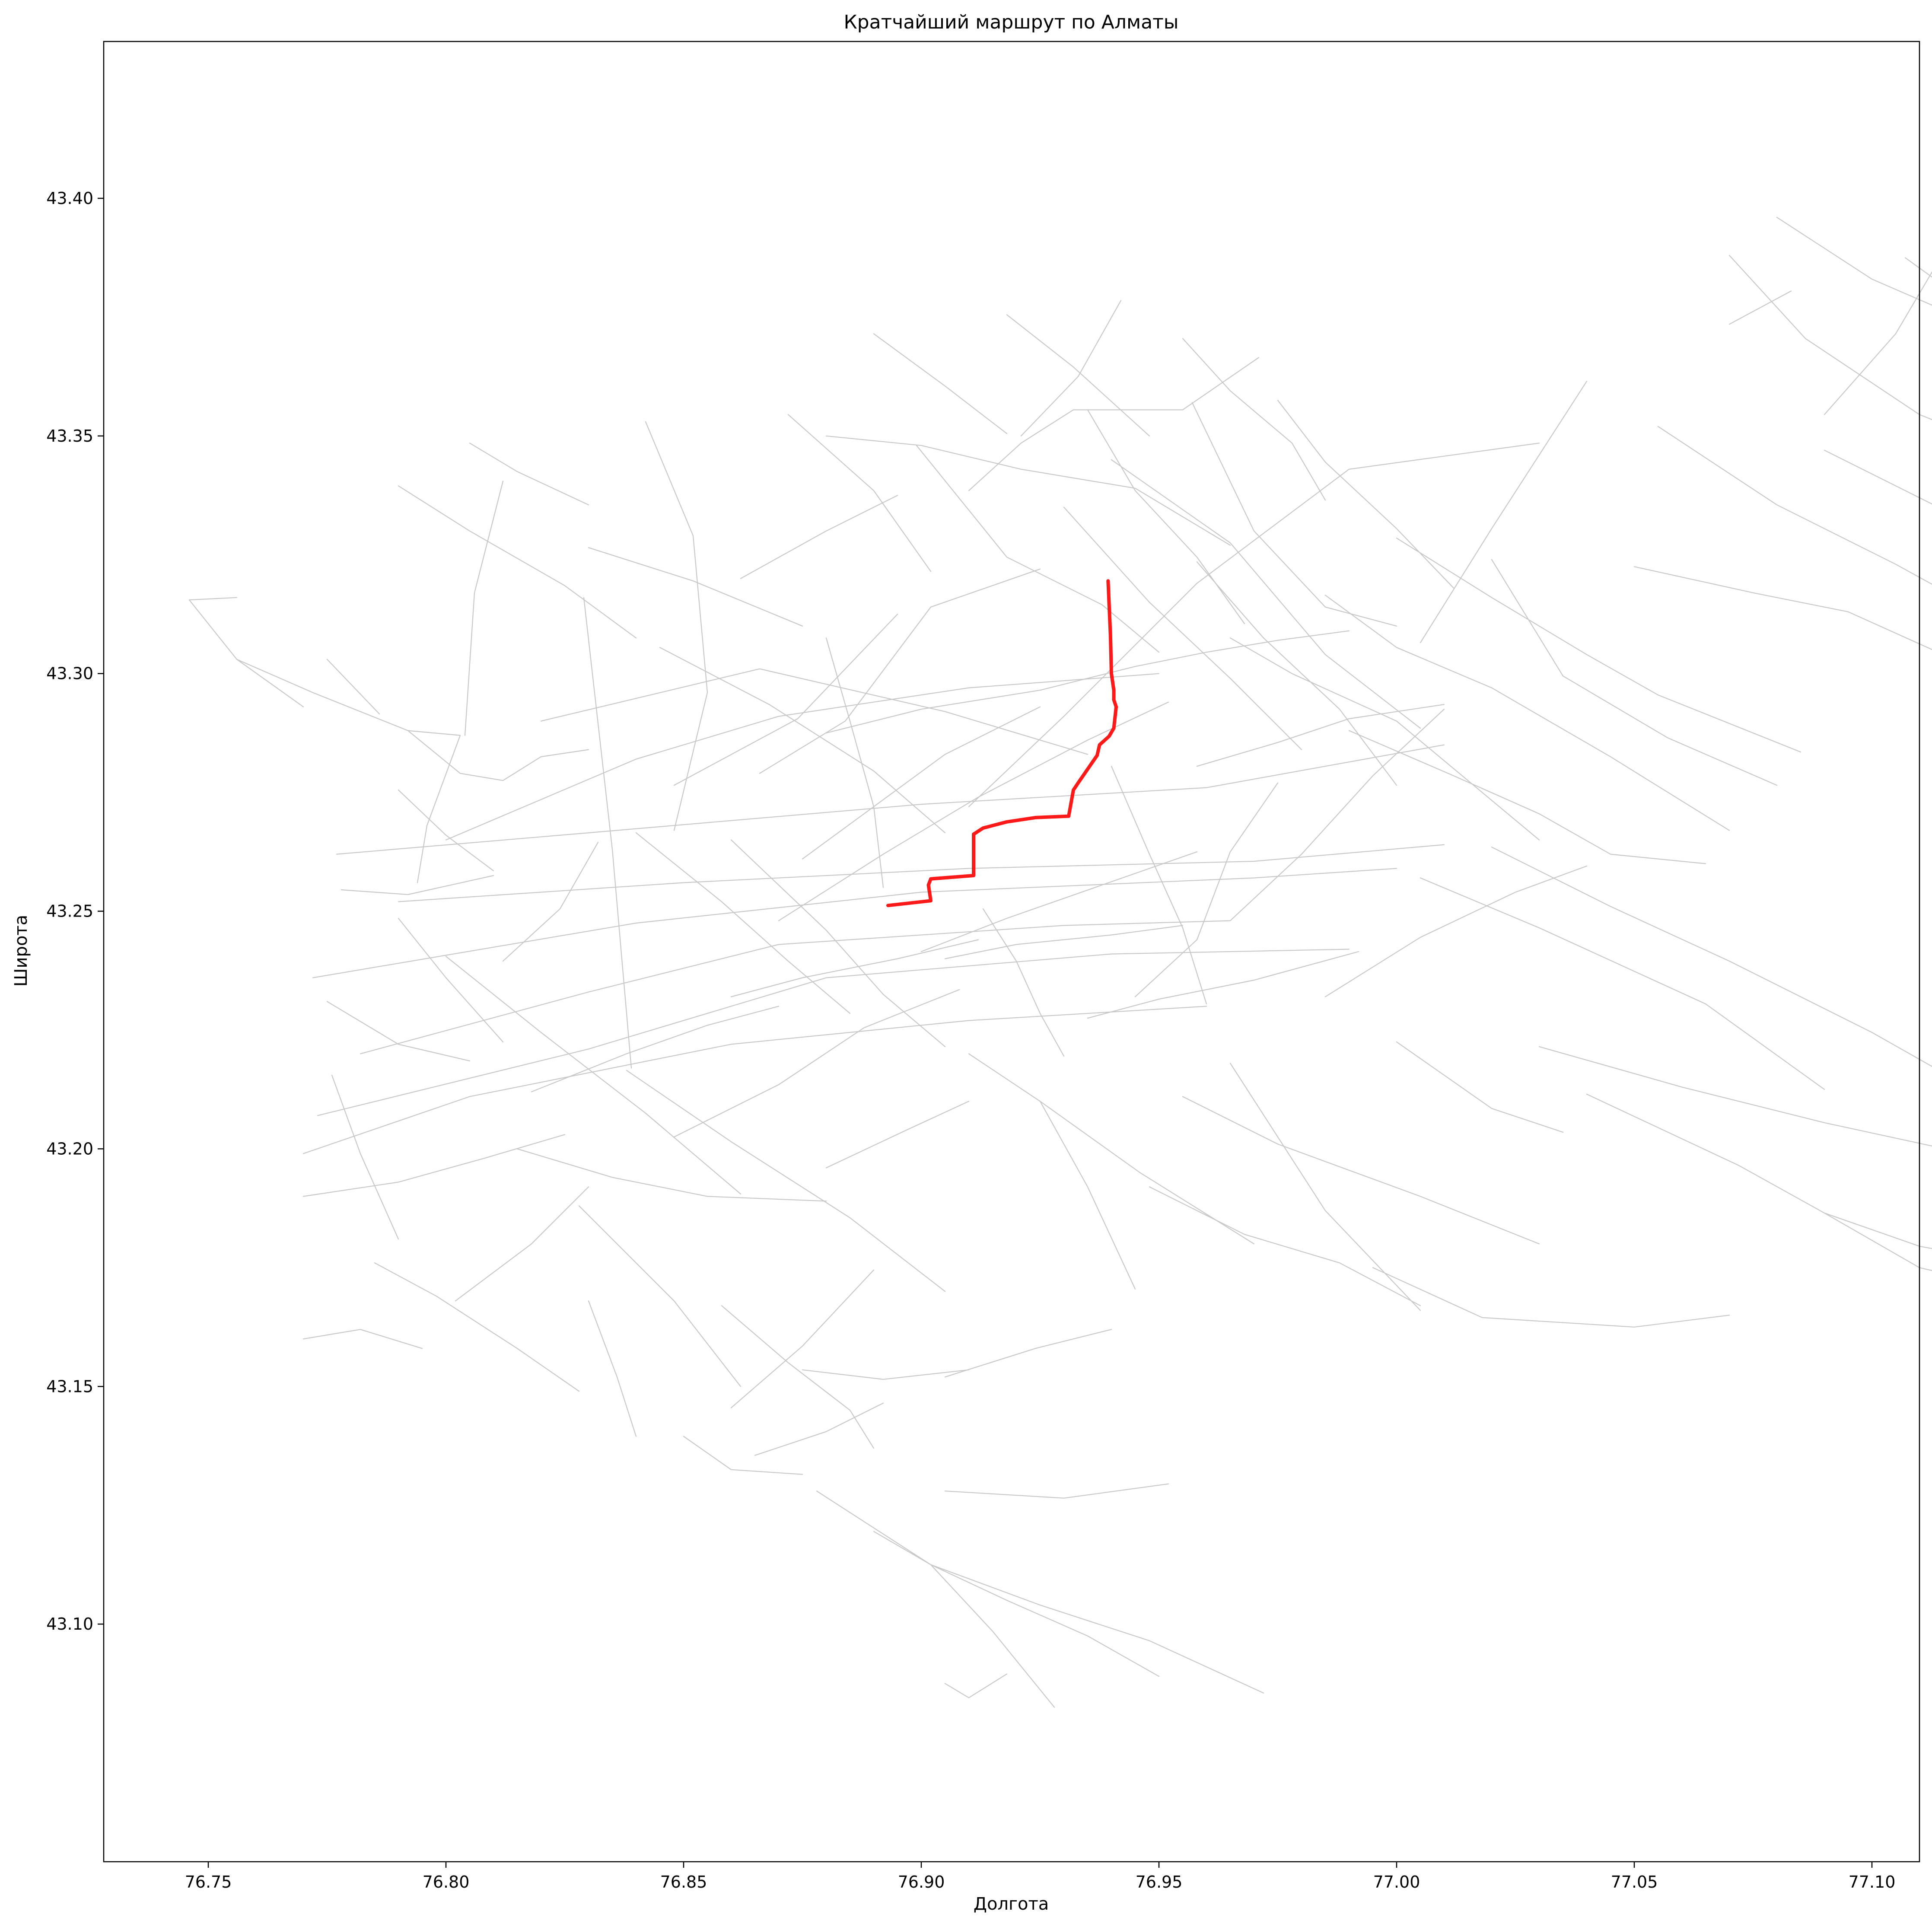 The width and height of the screenshot is (1932, 1930). What do you see at coordinates (1872, 1882) in the screenshot?
I see `x-tick-label: 77.10` at bounding box center [1872, 1882].